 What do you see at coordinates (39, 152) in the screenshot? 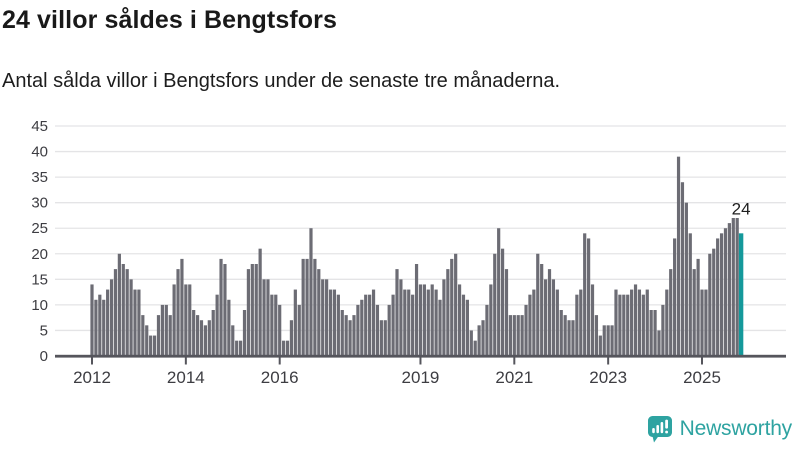
I see `y-tick-label: 40` at bounding box center [39, 152].